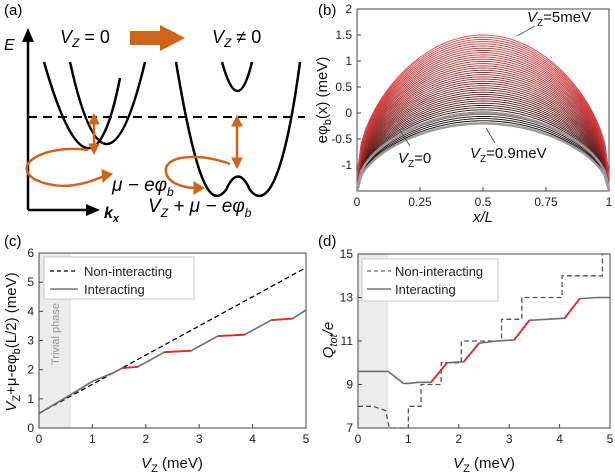 This screenshot has width=615, height=476. I want to click on potential-curve-vz0, so click(483, 157).